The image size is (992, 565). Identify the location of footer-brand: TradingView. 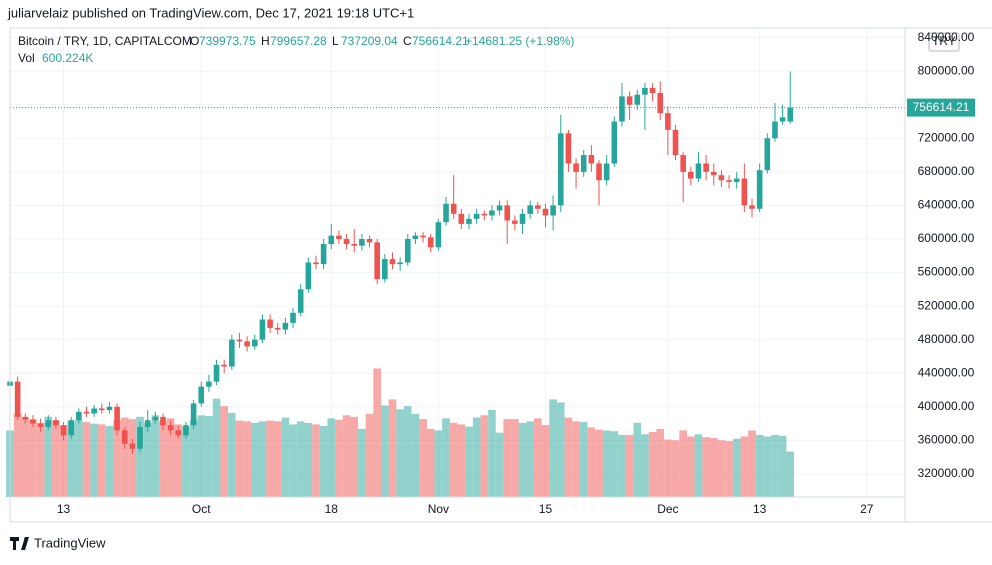
(70, 542).